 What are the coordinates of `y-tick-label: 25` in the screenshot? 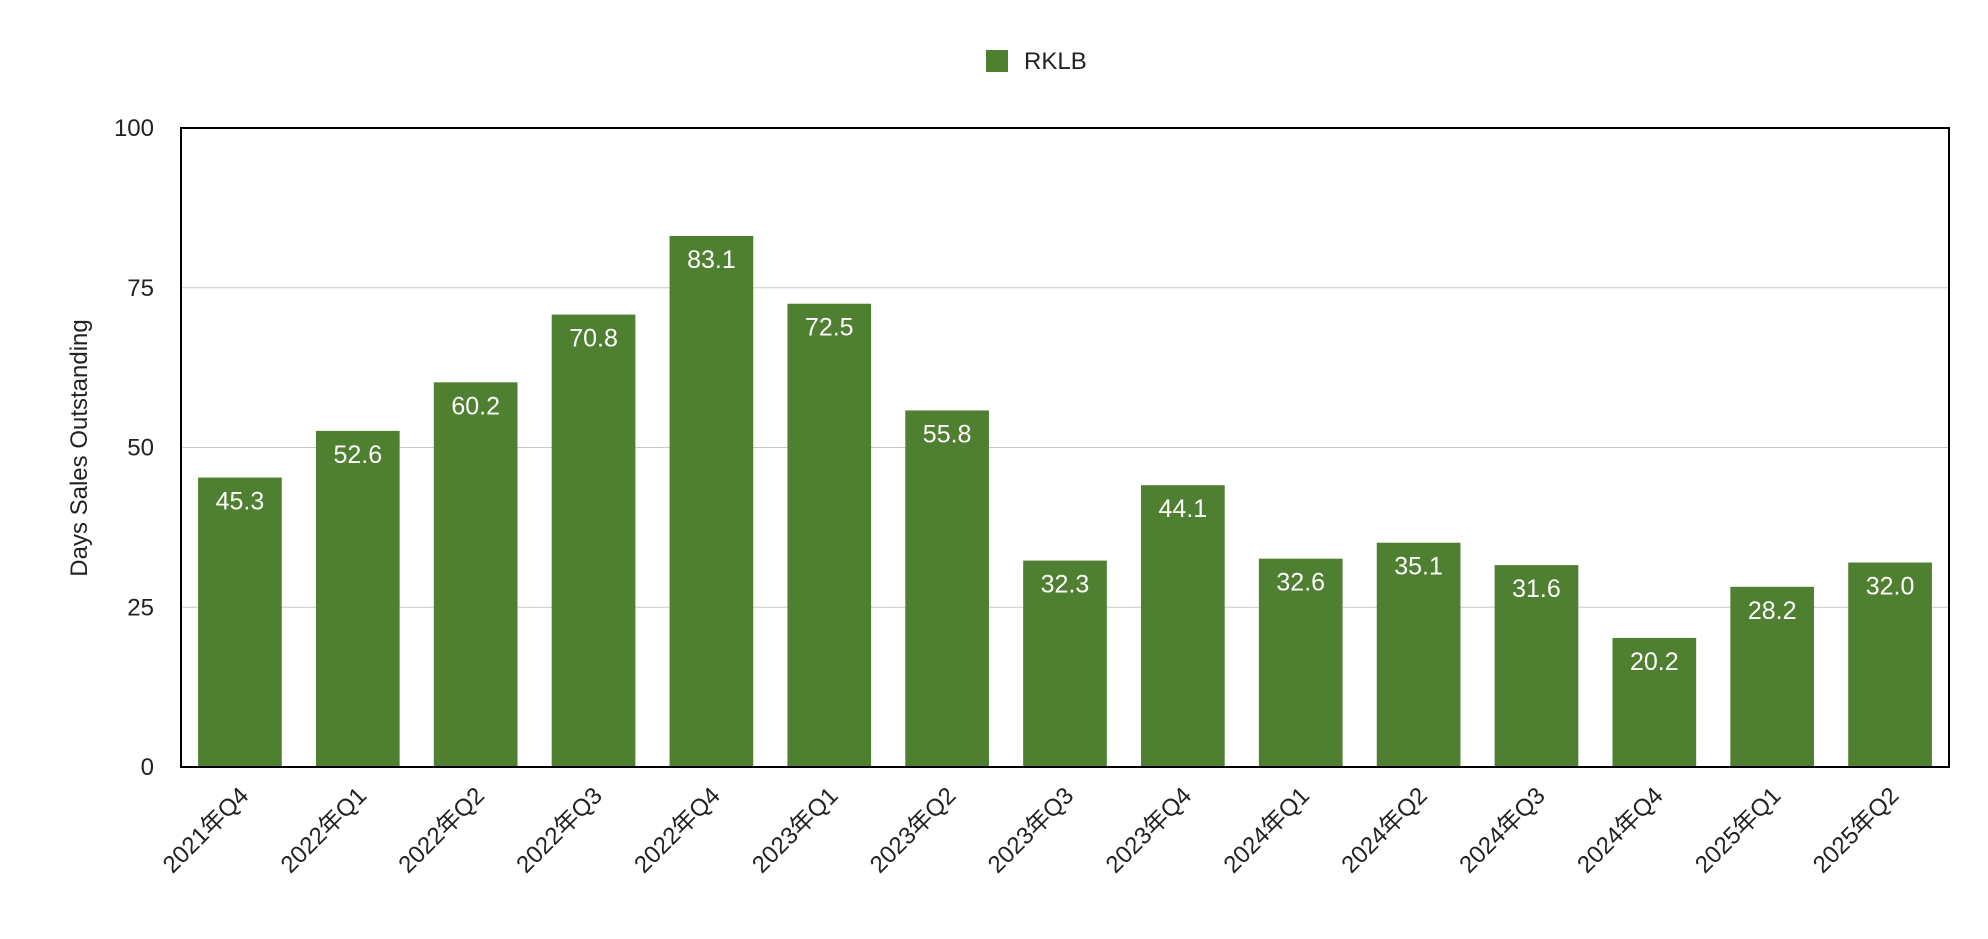 It's located at (140, 607).